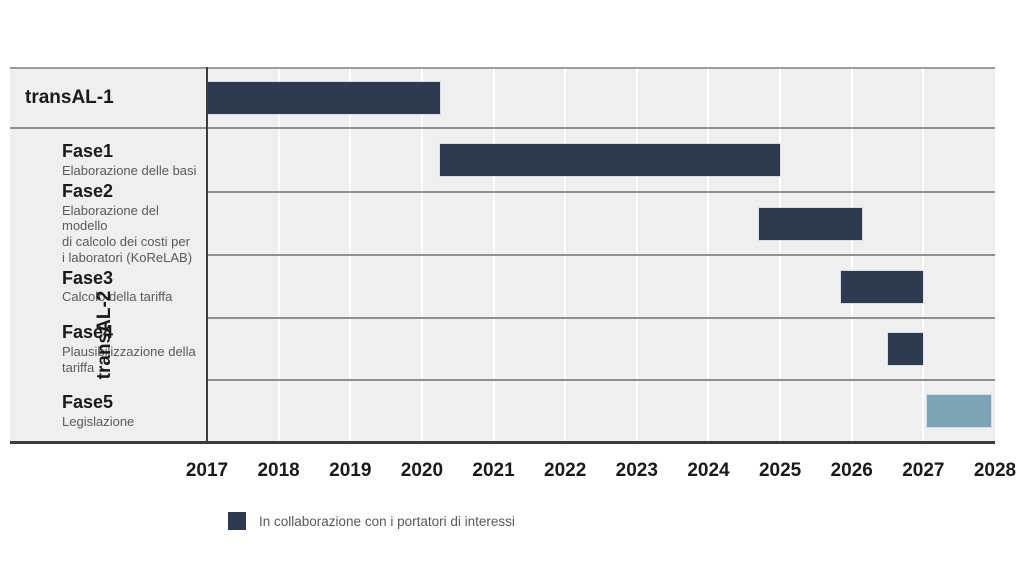  I want to click on row-title-fase3: Fase3, so click(88, 277).